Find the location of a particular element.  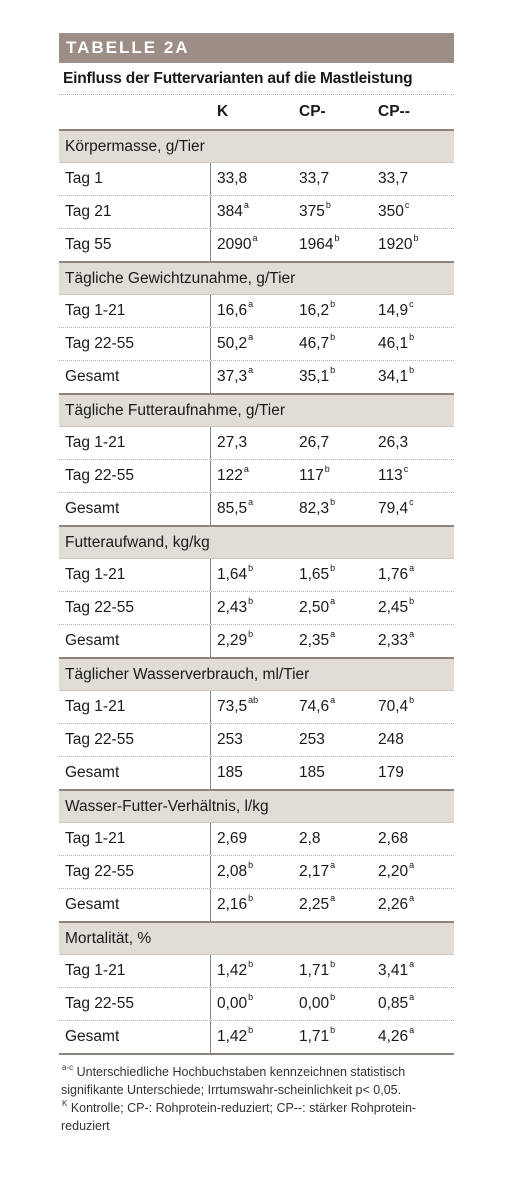

value-text: 16,6 is located at coordinates (232, 310).